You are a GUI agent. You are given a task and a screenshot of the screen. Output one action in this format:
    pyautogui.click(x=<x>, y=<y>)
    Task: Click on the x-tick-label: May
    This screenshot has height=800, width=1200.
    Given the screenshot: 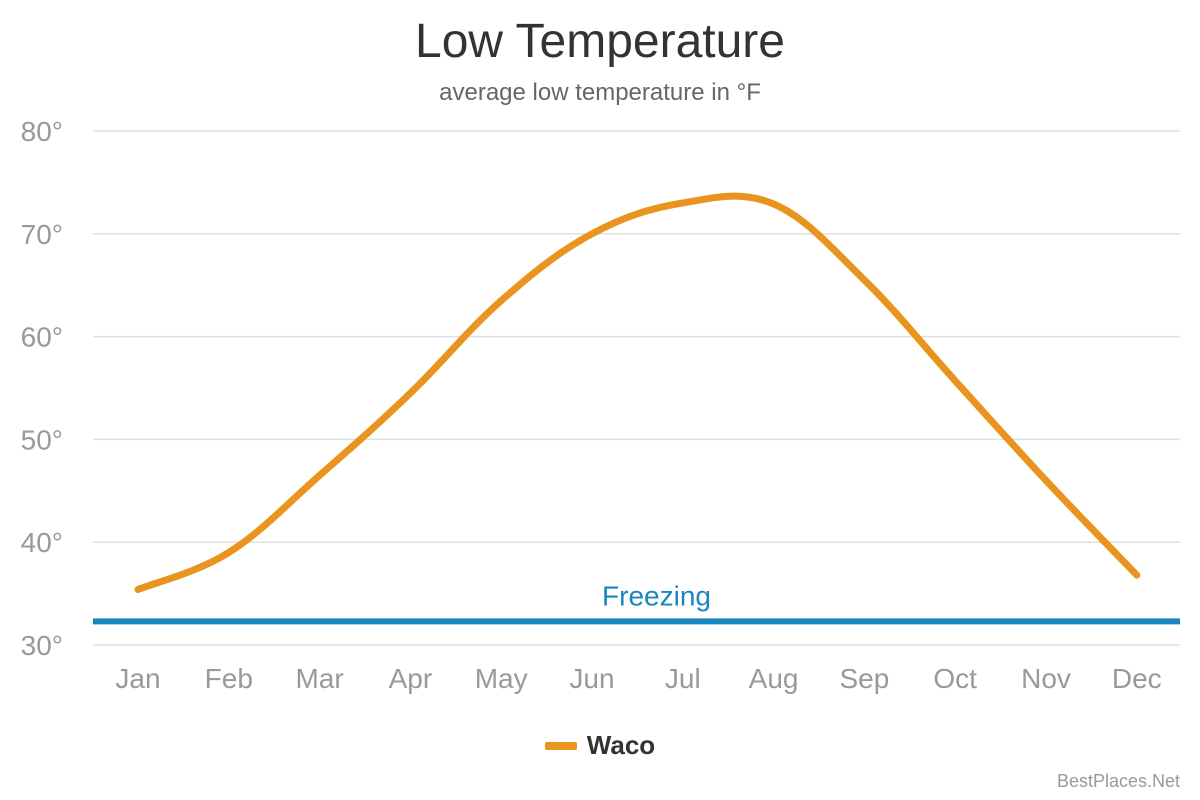 What is the action you would take?
    pyautogui.click(x=501, y=678)
    